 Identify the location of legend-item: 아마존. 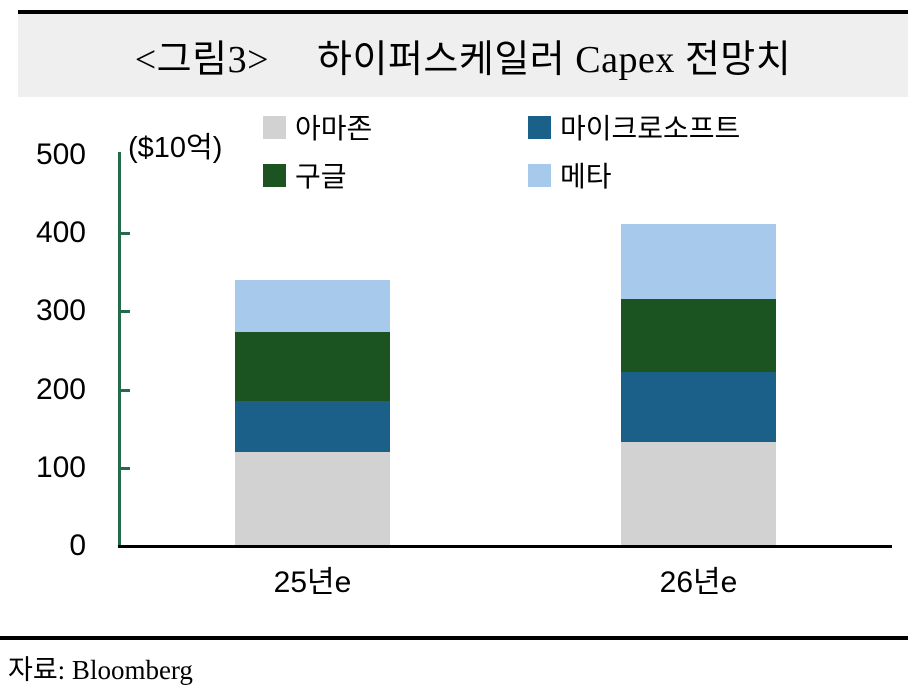
(395, 127).